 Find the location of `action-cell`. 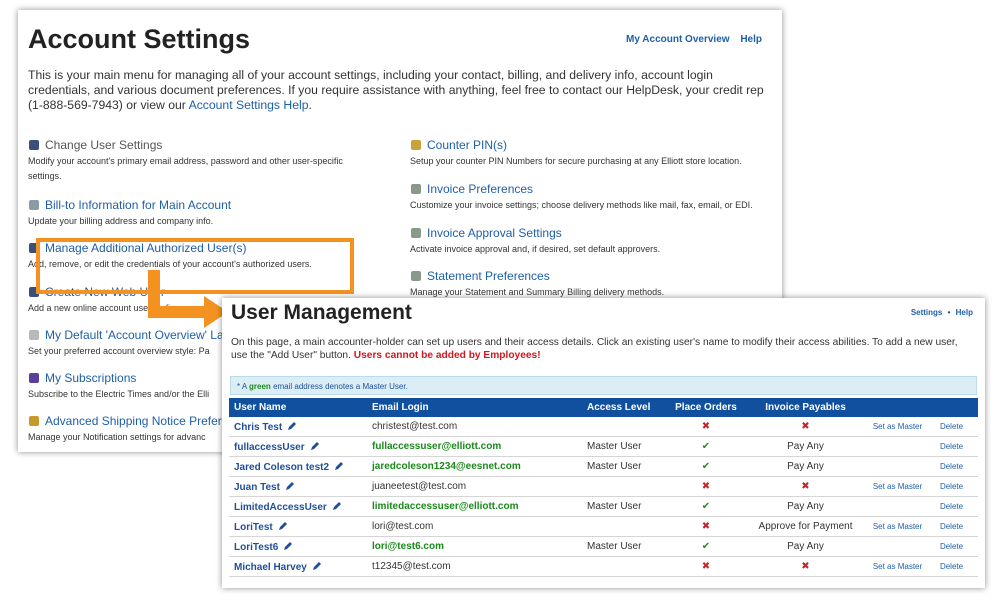

action-cell is located at coordinates (897, 506).